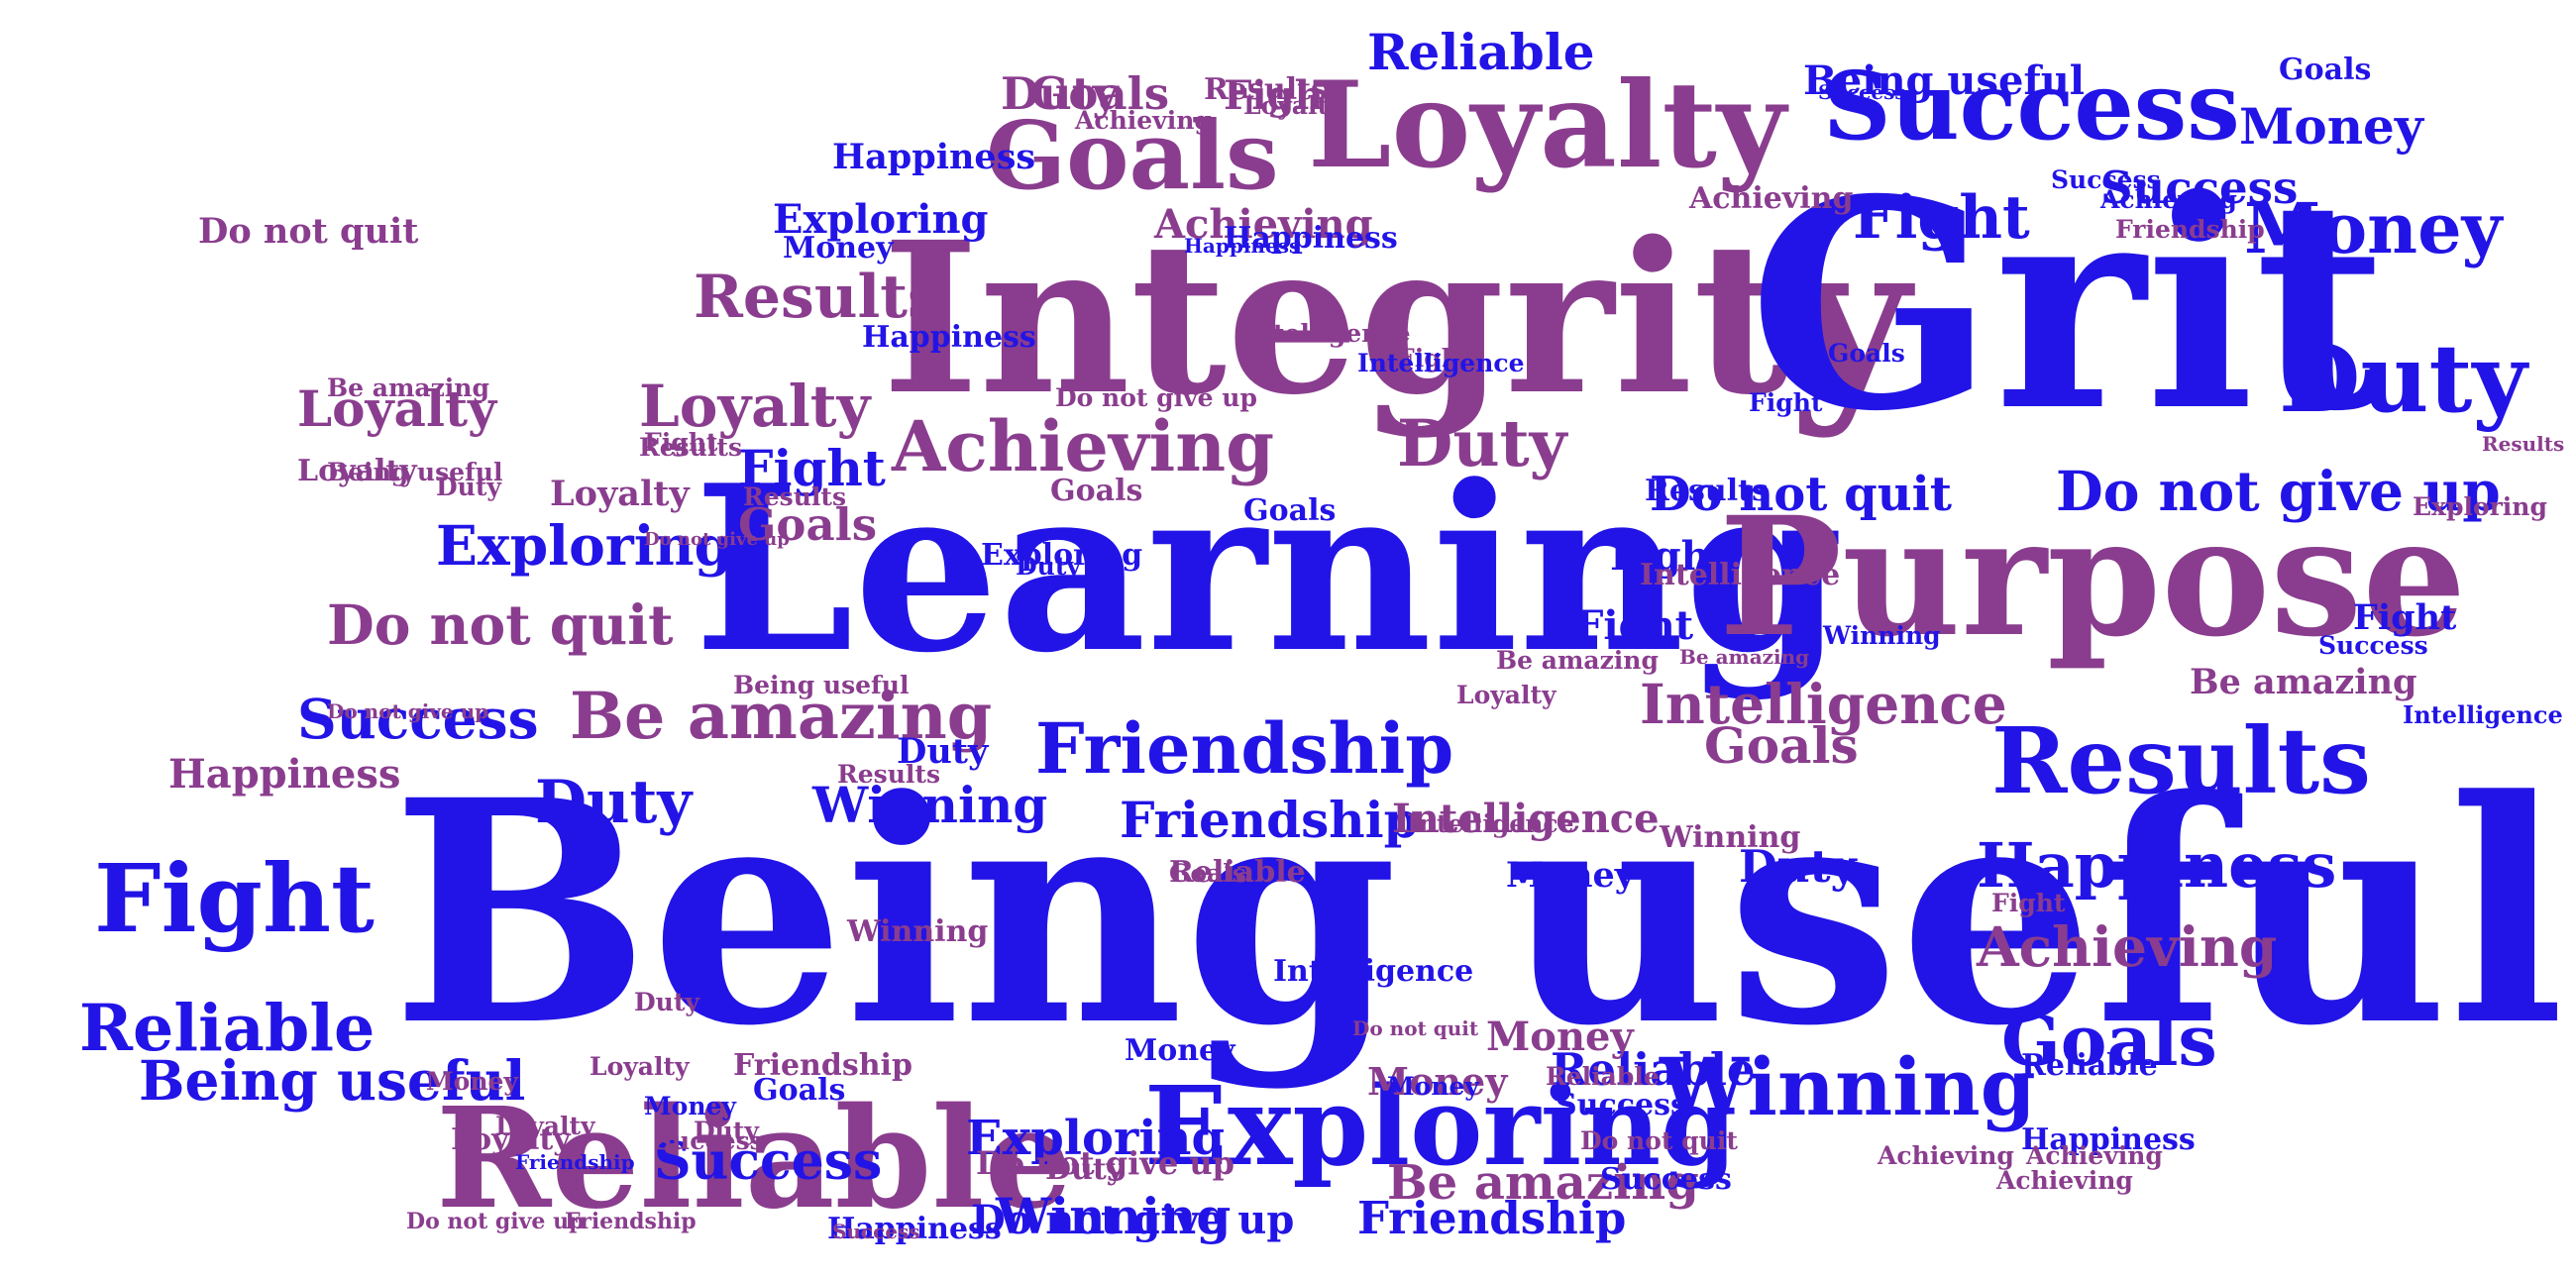  What do you see at coordinates (1399, 318) in the screenshot?
I see `cloud-word: Integrity` at bounding box center [1399, 318].